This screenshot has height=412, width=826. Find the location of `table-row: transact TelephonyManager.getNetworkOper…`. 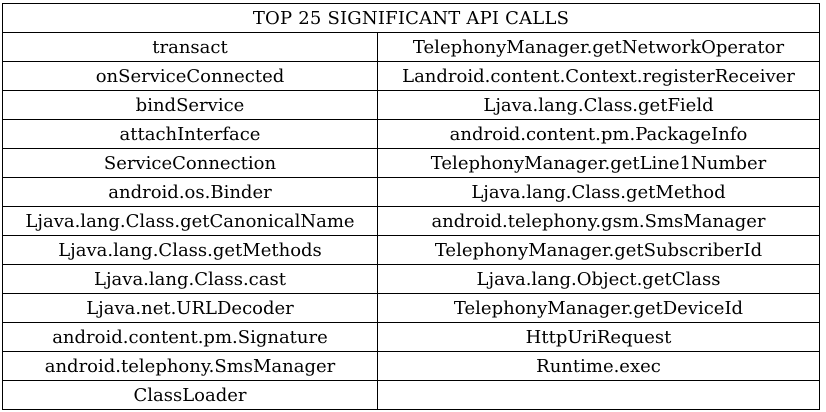

table-row: transact TelephonyManager.getNetworkOper… is located at coordinates (411, 47).